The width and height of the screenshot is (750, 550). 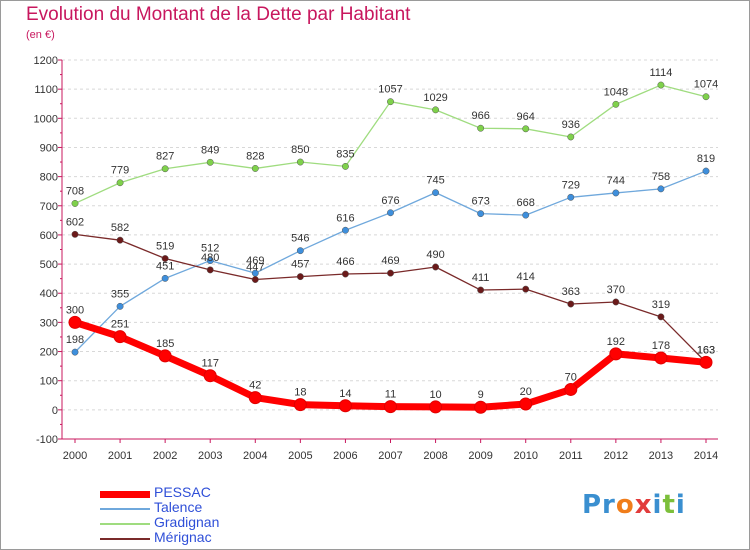 I want to click on data-label: 163, so click(x=706, y=350).